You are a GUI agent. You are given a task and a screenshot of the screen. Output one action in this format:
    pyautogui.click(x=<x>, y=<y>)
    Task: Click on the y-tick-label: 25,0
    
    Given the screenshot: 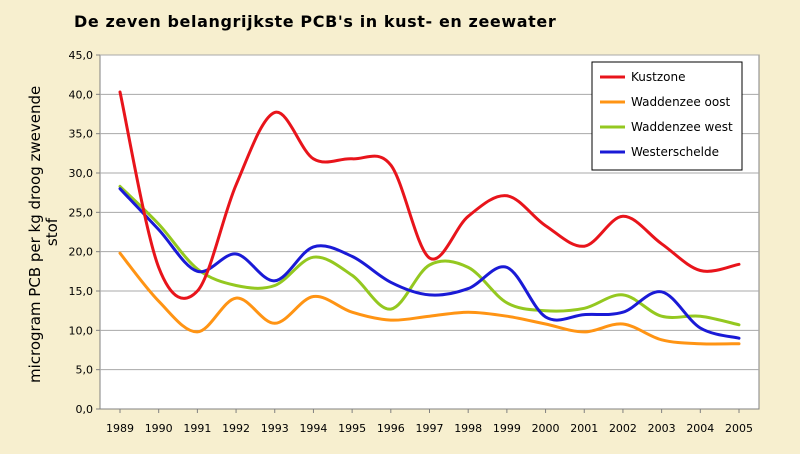 What is the action you would take?
    pyautogui.click(x=81, y=212)
    